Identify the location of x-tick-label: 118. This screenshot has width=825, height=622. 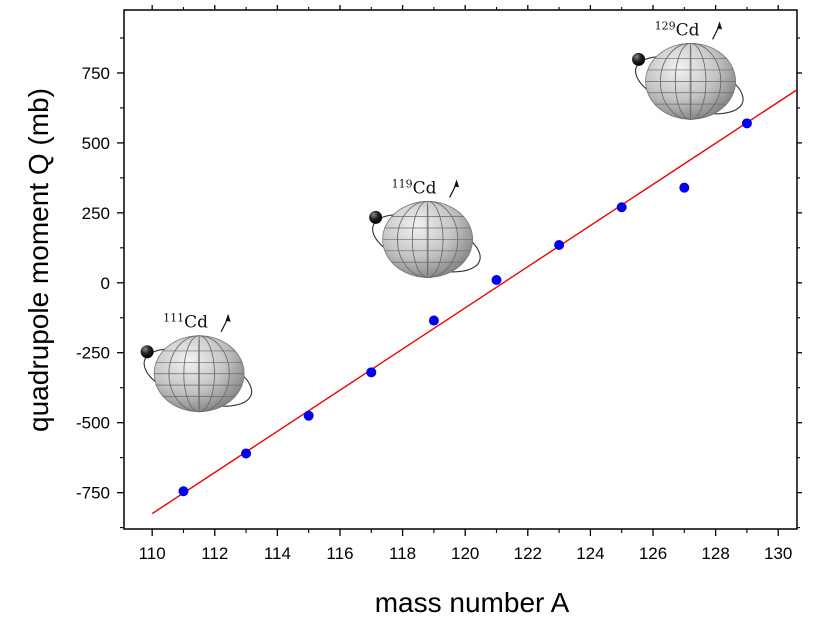
(402, 553).